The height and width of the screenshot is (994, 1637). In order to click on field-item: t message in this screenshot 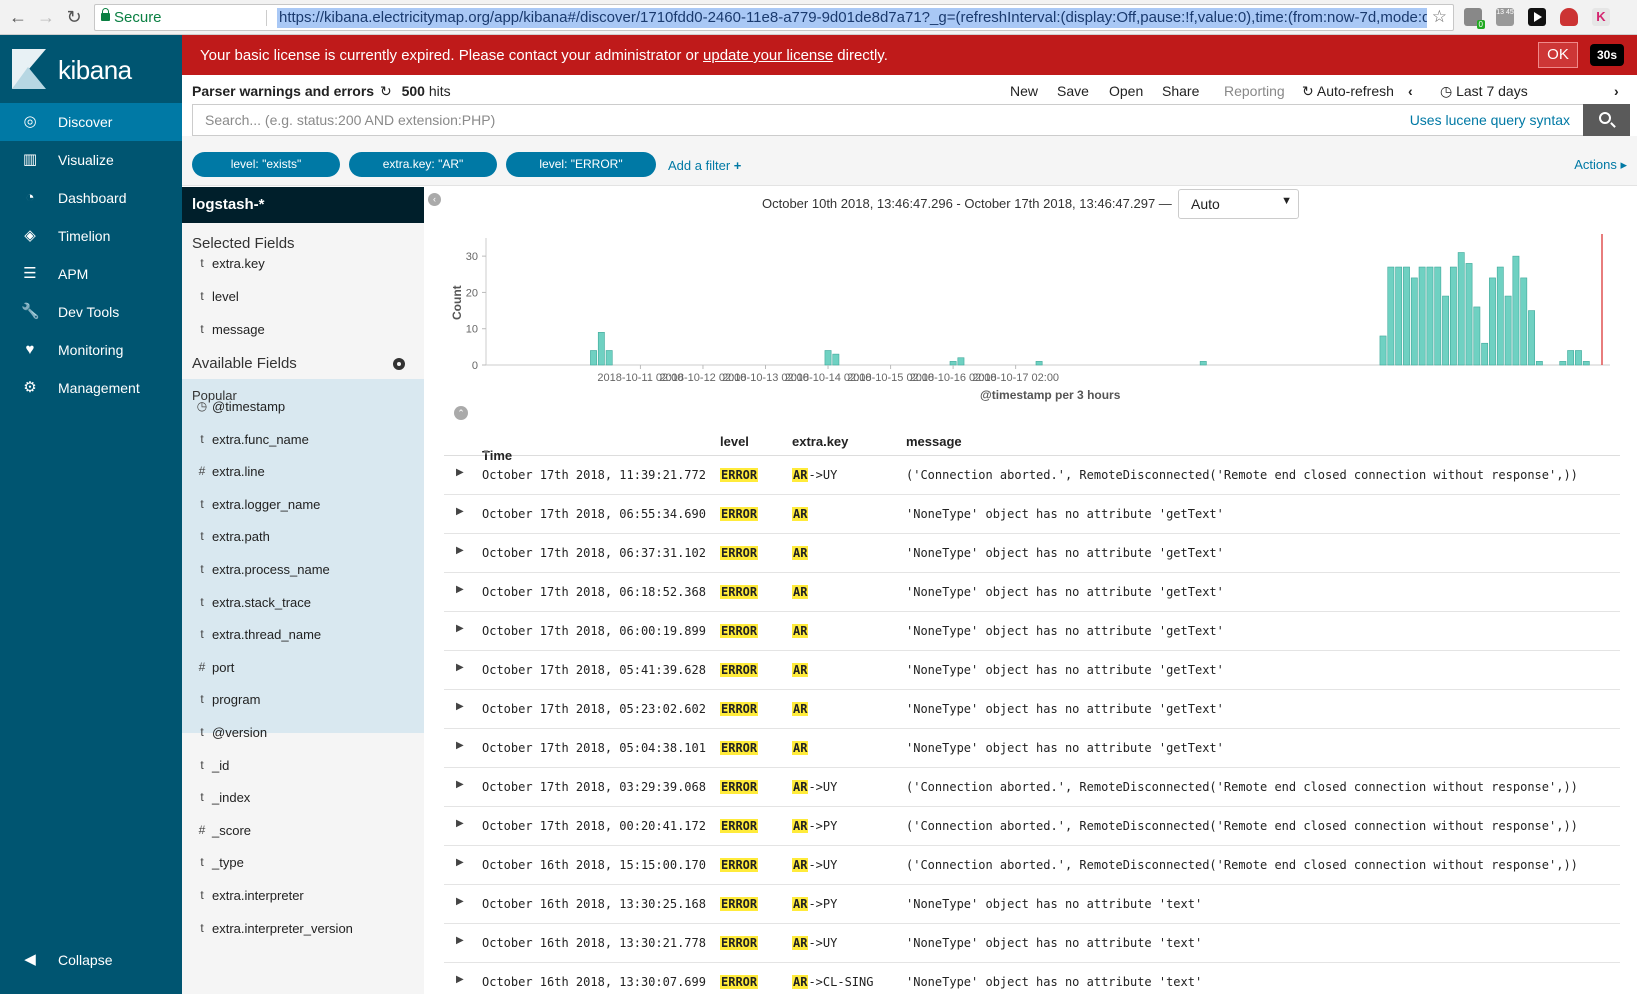, I will do `click(303, 330)`.